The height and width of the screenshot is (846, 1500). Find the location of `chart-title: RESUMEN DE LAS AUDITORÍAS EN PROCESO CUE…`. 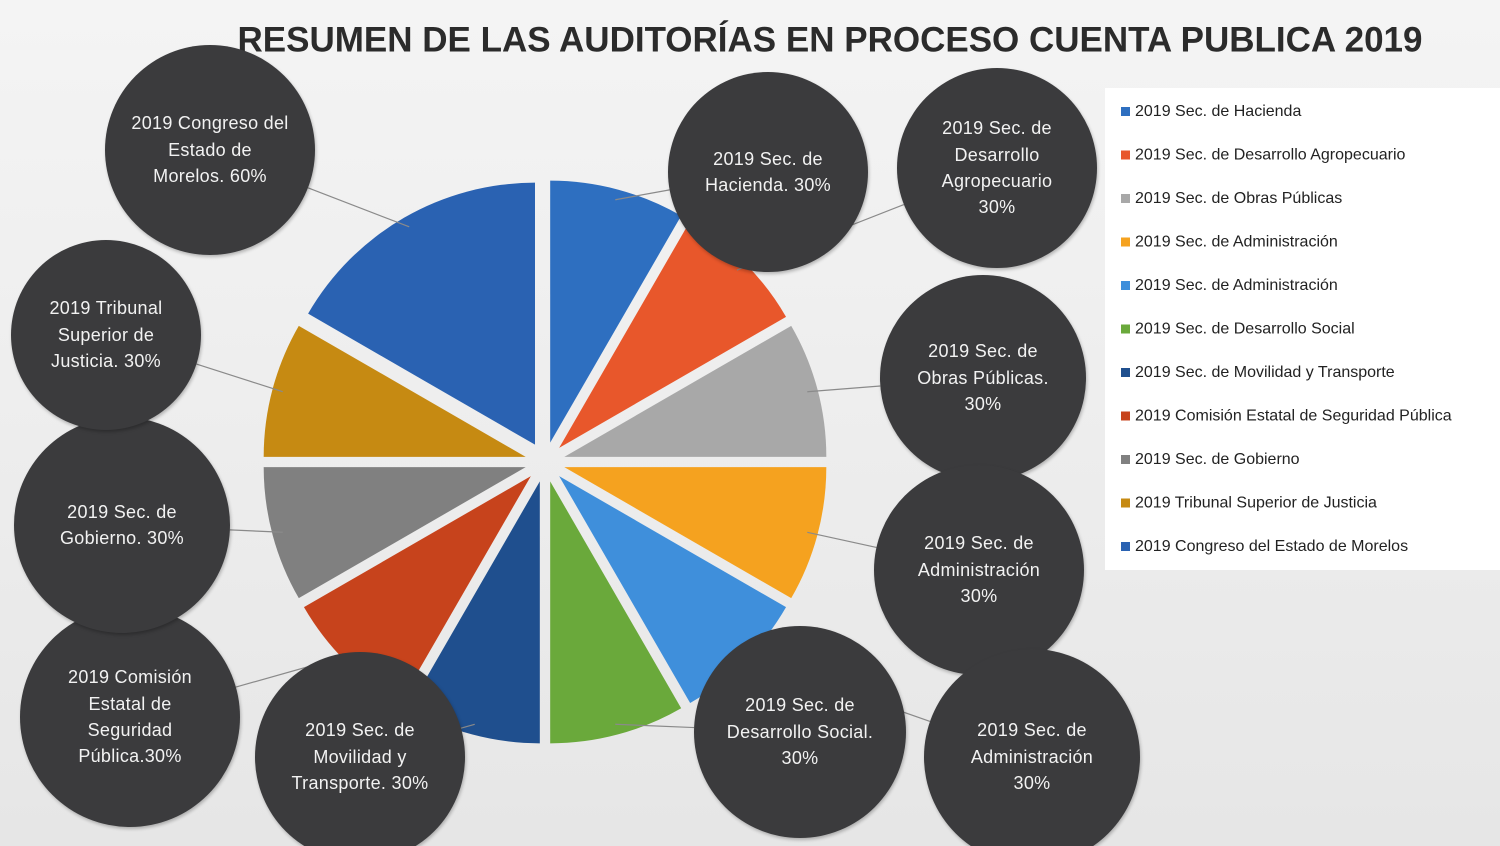

chart-title: RESUMEN DE LAS AUDITORÍAS EN PROCESO CUE… is located at coordinates (830, 39).